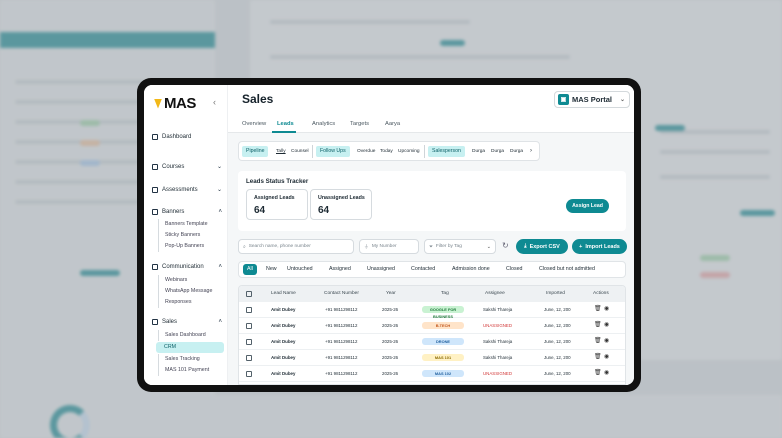 This screenshot has width=782, height=438. I want to click on tag-filter-label: Filter by Tag, so click(448, 246).